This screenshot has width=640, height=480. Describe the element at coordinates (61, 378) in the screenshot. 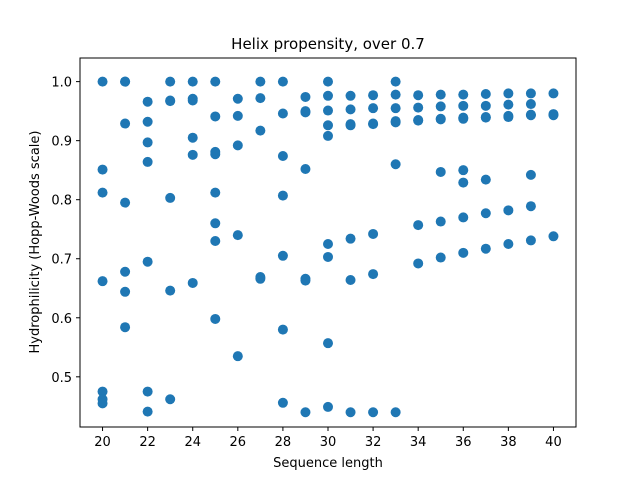

I see `y-tick-label: 0.5` at that location.